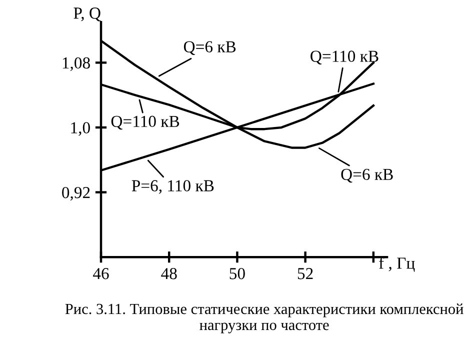  I want to click on y-tick-label: 0,92, so click(76, 193).